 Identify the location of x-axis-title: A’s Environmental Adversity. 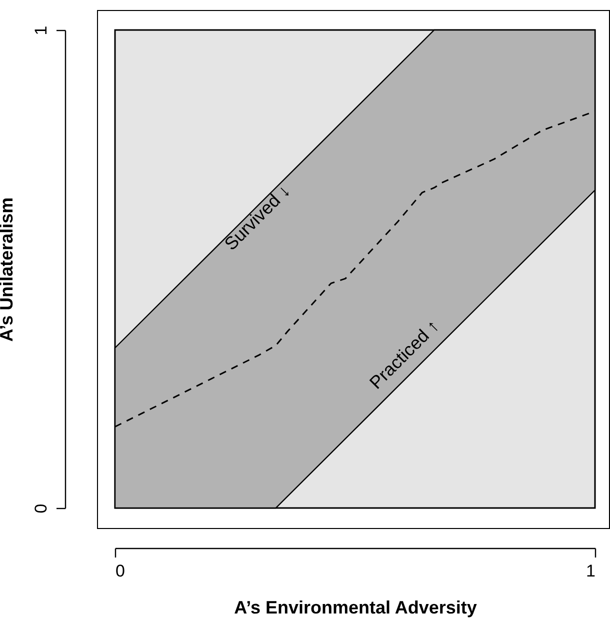
(355, 608).